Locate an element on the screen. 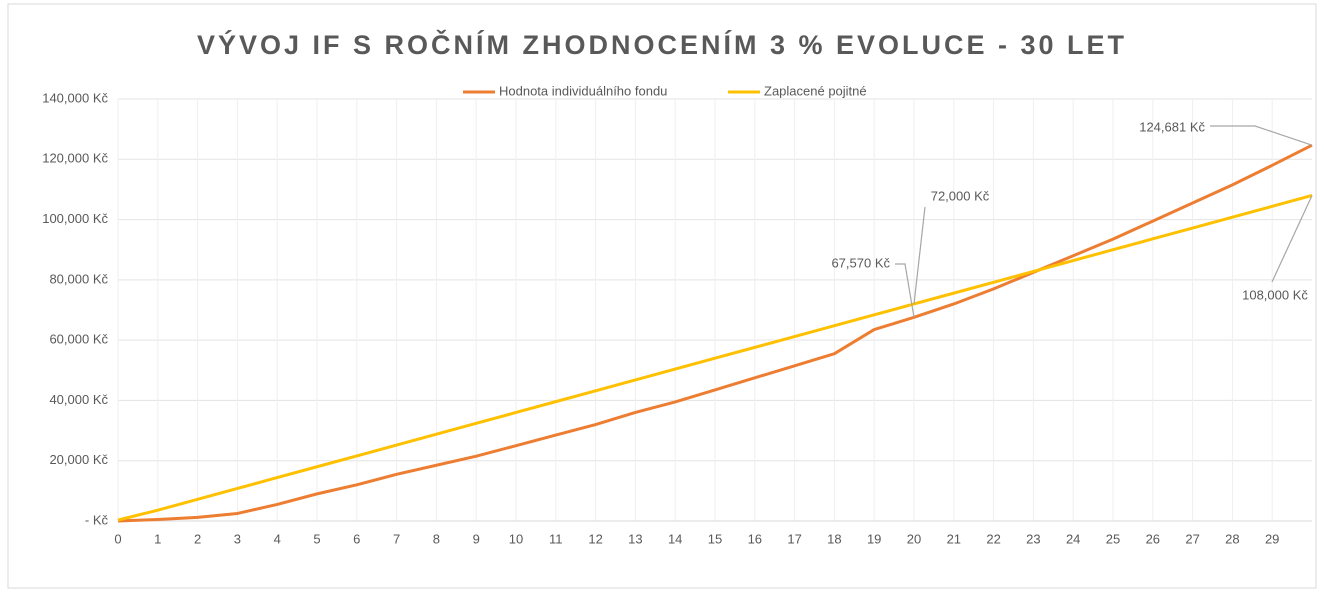 Image resolution: width=1324 pixels, height=592 pixels. legend-label: Zaplacené pojitné is located at coordinates (815, 90).